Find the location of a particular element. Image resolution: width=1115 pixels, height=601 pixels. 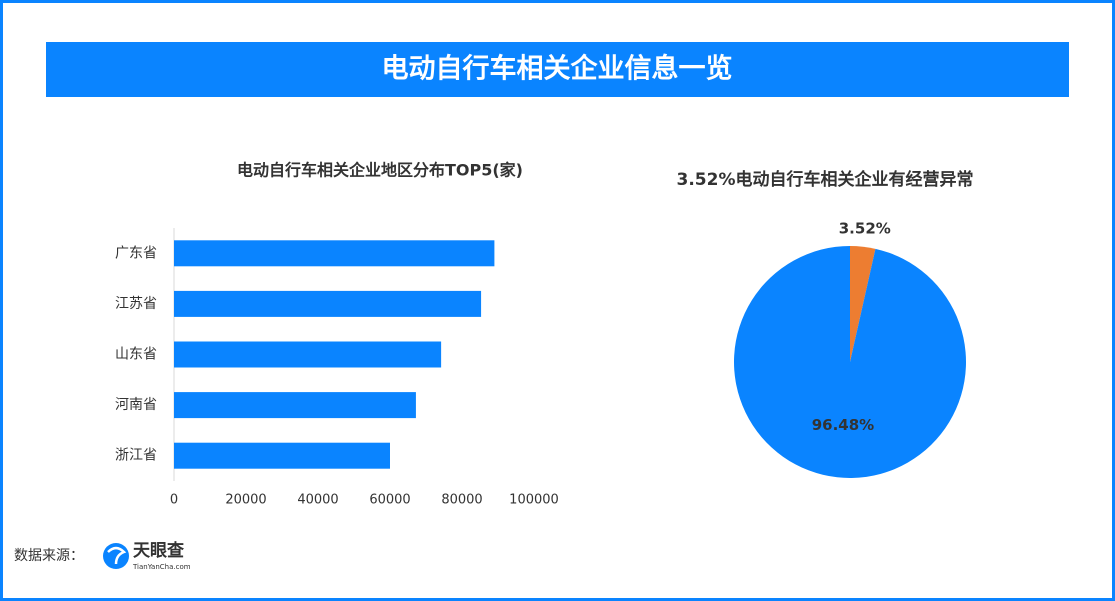

x-tick-label: 0 is located at coordinates (174, 500).